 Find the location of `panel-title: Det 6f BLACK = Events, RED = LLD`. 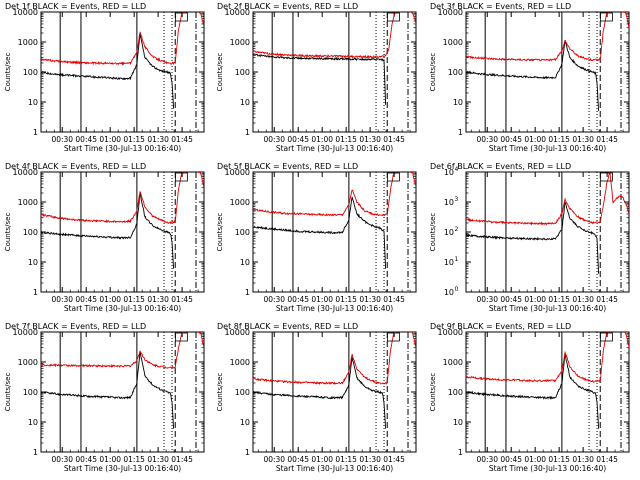

panel-title: Det 6f BLACK = Events, RED = LLD is located at coordinates (500, 166).